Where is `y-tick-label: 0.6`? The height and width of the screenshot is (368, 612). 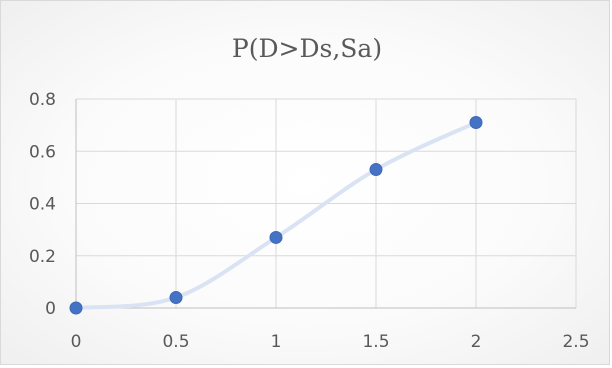
y-tick-label: 0.6 is located at coordinates (42, 152).